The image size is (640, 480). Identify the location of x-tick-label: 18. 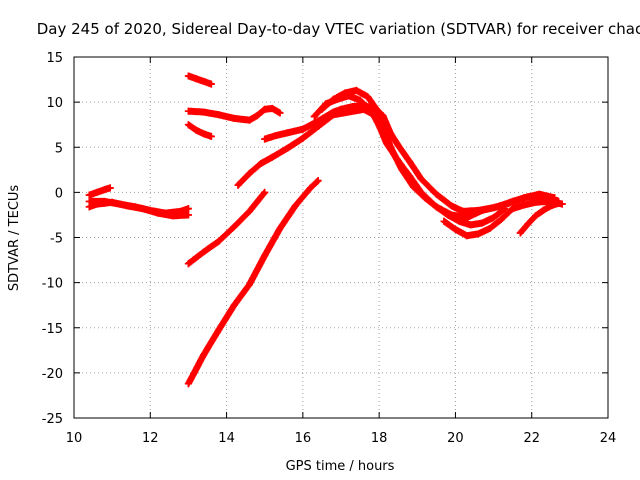
(379, 438).